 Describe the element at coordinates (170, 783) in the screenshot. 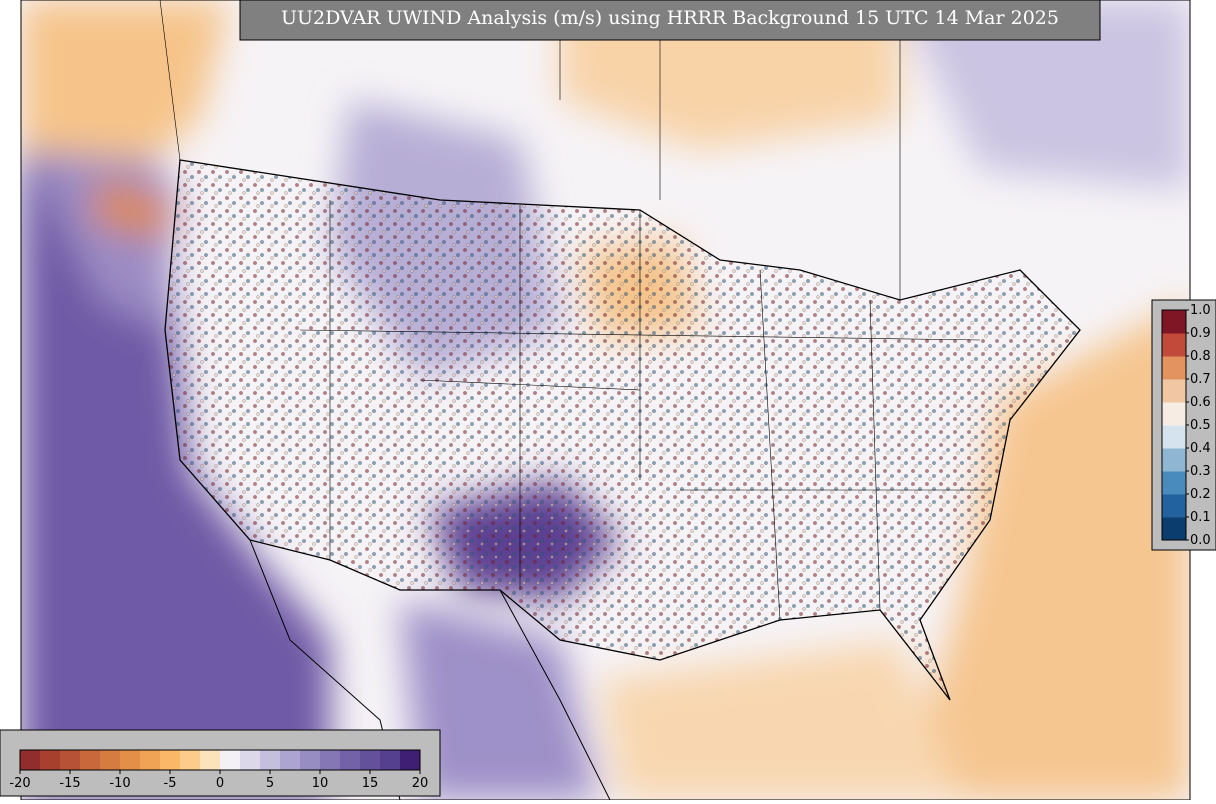

I see `tick-label: -5` at that location.